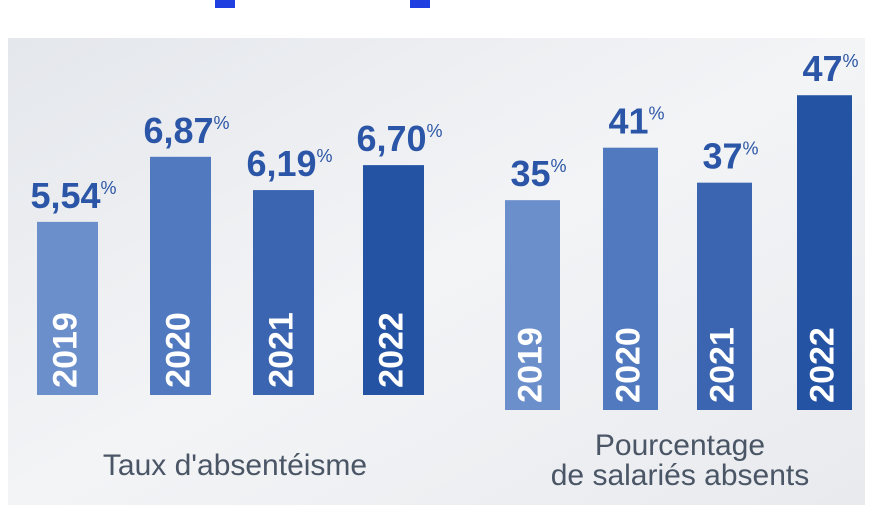  What do you see at coordinates (178, 130) in the screenshot?
I see `value-text: 6,87` at bounding box center [178, 130].